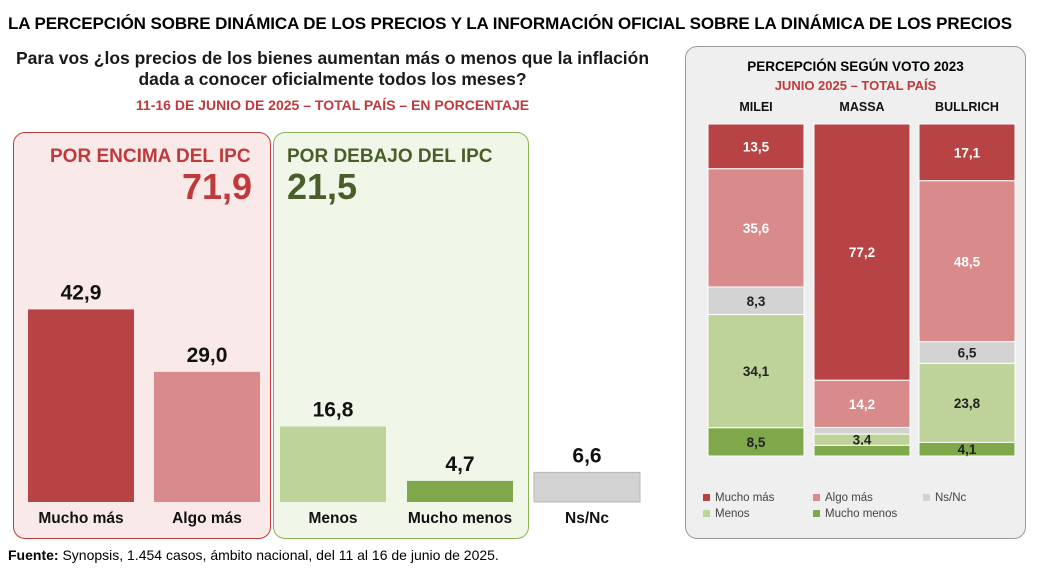 This screenshot has height=569, width=1048. Describe the element at coordinates (862, 404) in the screenshot. I see `segment-value-label: 14,2` at that location.